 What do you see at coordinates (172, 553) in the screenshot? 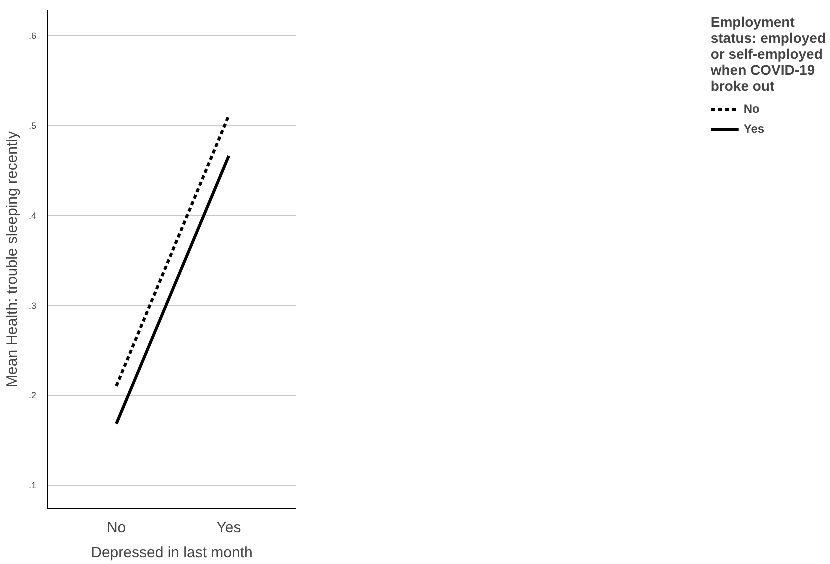
I see `x-axis-title: Depressed in last month` at bounding box center [172, 553].